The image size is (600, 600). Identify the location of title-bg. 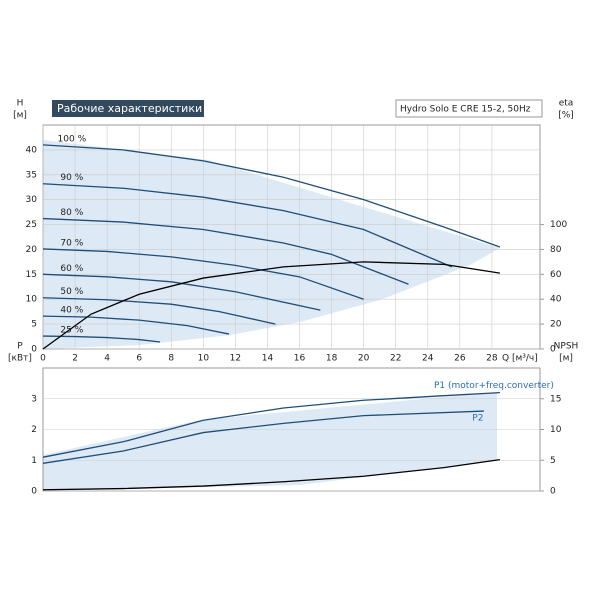
(128, 108).